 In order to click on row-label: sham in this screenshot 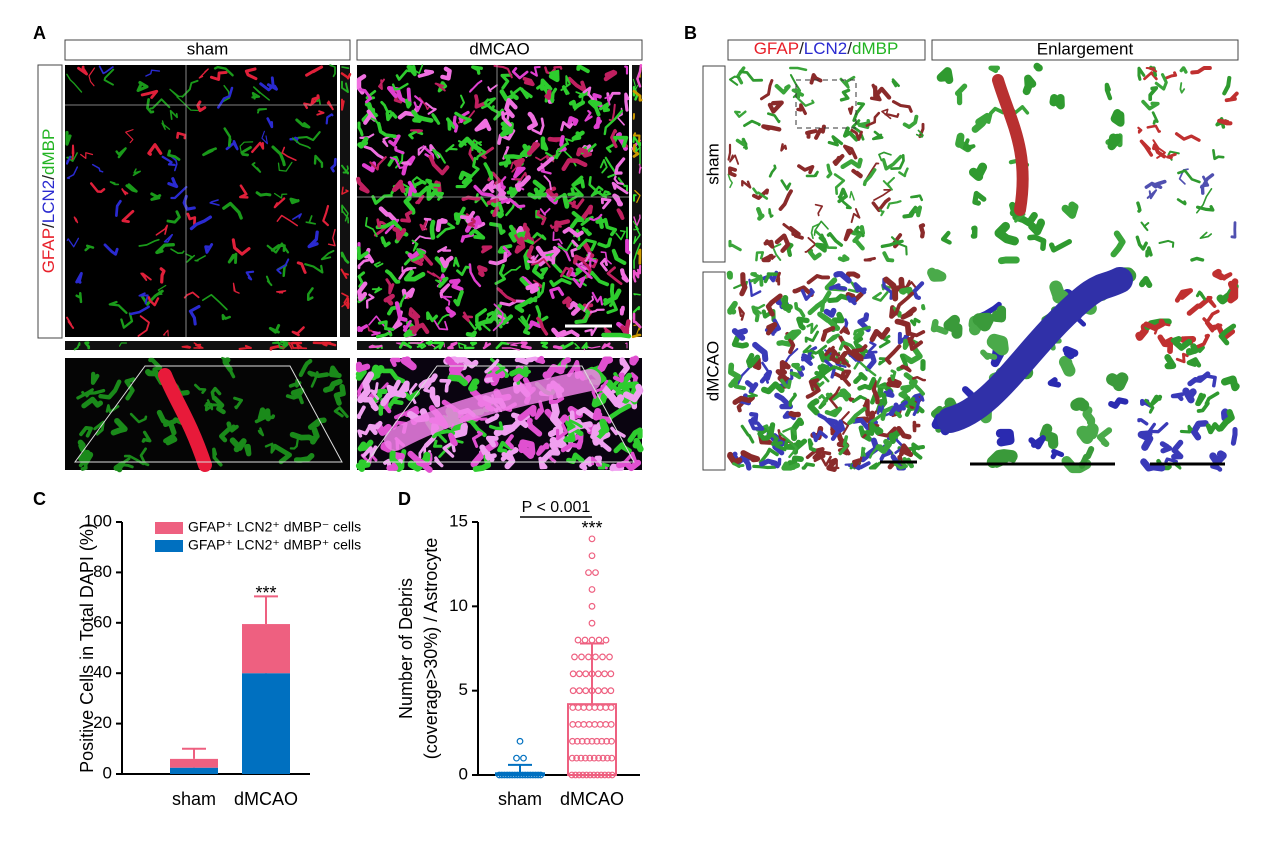, I will do `click(712, 164)`.